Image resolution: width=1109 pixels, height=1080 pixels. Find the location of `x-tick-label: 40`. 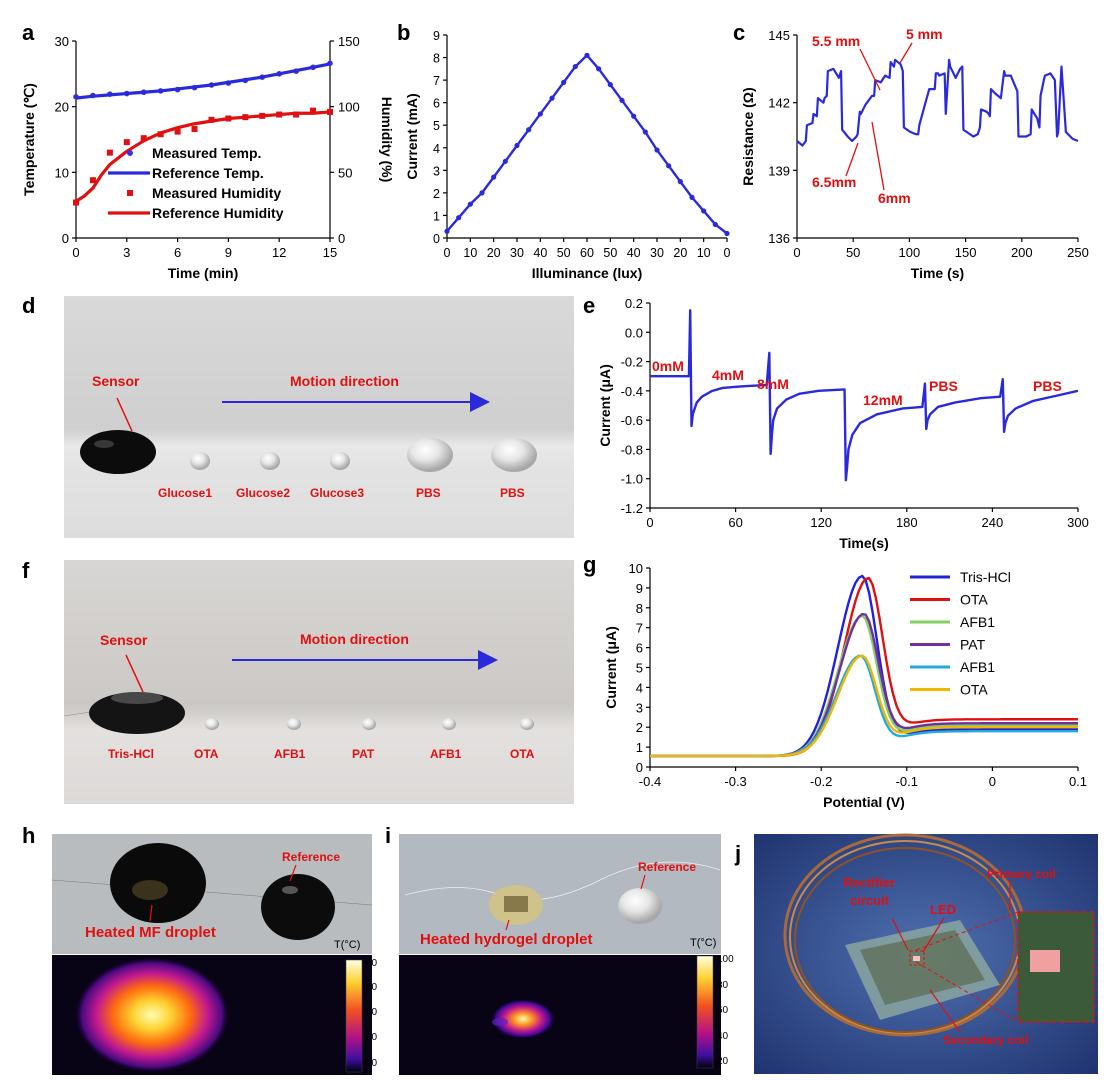

x-tick-label: 40 is located at coordinates (634, 253).